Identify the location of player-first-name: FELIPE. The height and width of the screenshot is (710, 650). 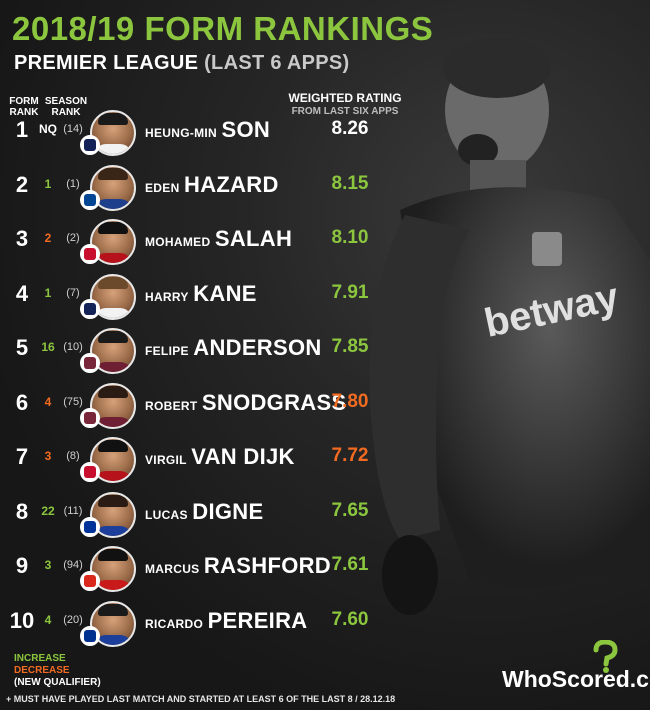
(167, 351).